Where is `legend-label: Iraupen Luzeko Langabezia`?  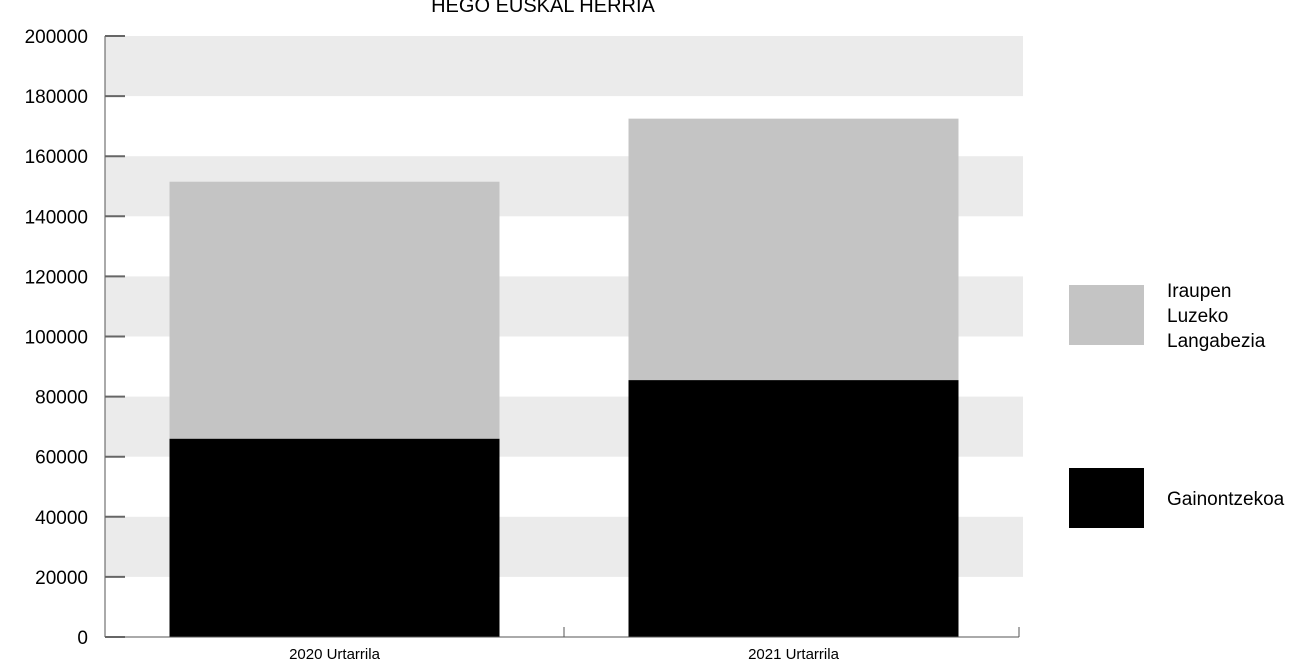 legend-label: Iraupen Luzeko Langabezia is located at coordinates (1216, 316).